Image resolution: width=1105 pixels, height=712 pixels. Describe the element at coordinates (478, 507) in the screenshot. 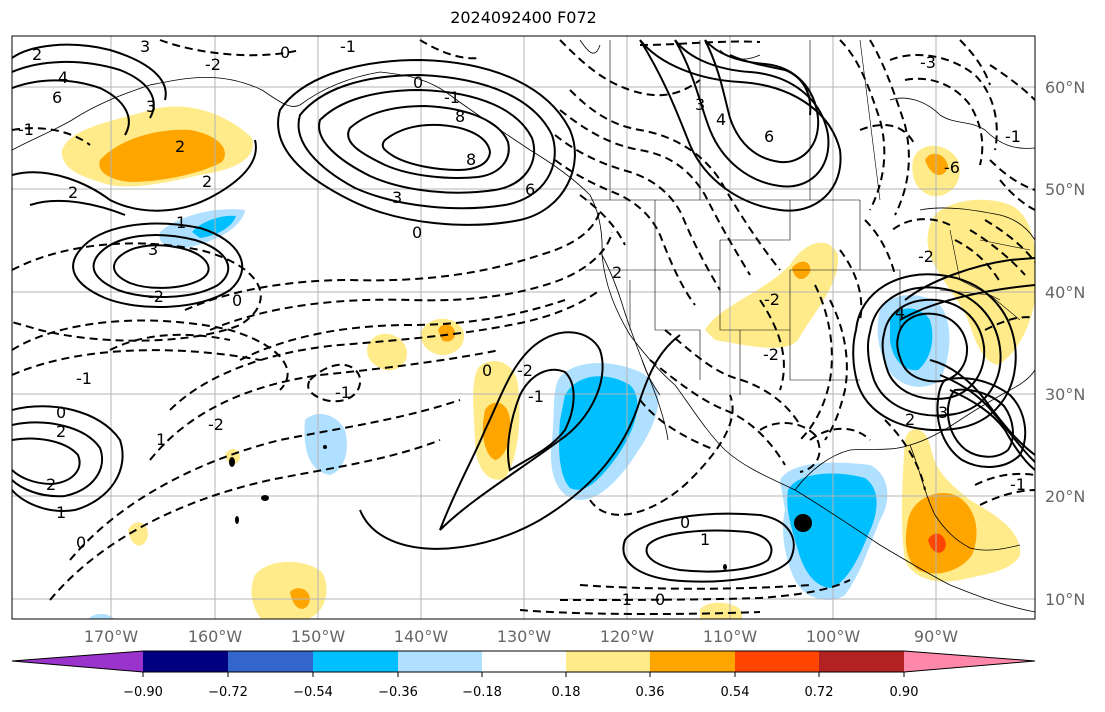

I see `islands` at that location.